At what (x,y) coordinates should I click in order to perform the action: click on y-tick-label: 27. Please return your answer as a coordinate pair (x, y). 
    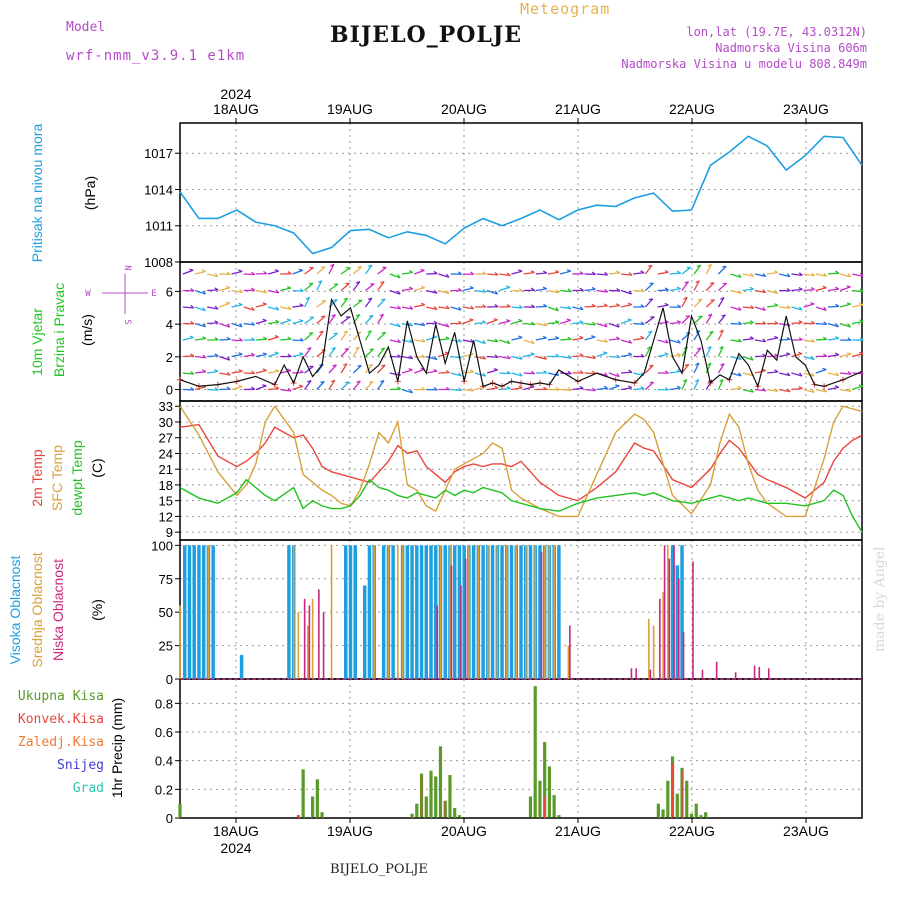
    Looking at the image, I should click on (166, 438).